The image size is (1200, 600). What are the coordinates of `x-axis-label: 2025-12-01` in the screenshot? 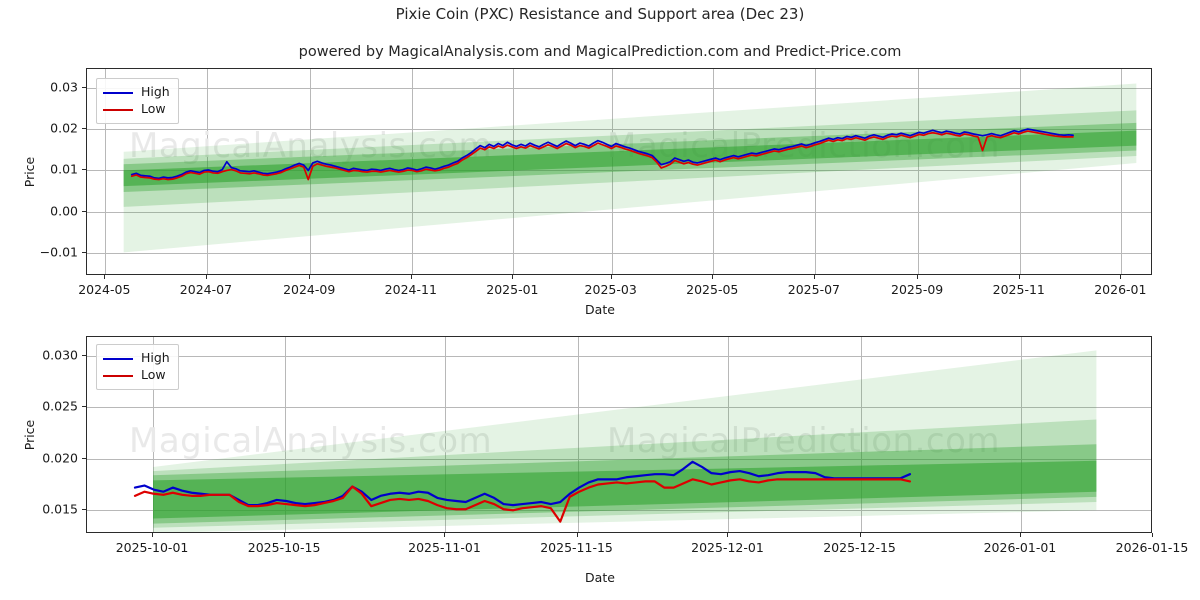 It's located at (727, 547).